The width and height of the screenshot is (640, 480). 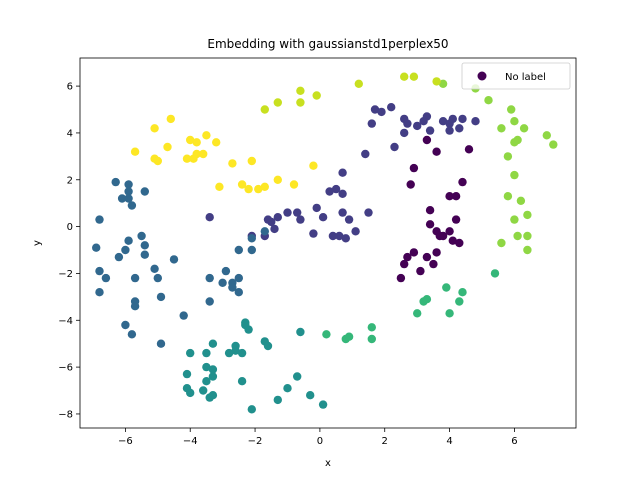 What do you see at coordinates (70, 180) in the screenshot?
I see `y-tick-label: 2` at bounding box center [70, 180].